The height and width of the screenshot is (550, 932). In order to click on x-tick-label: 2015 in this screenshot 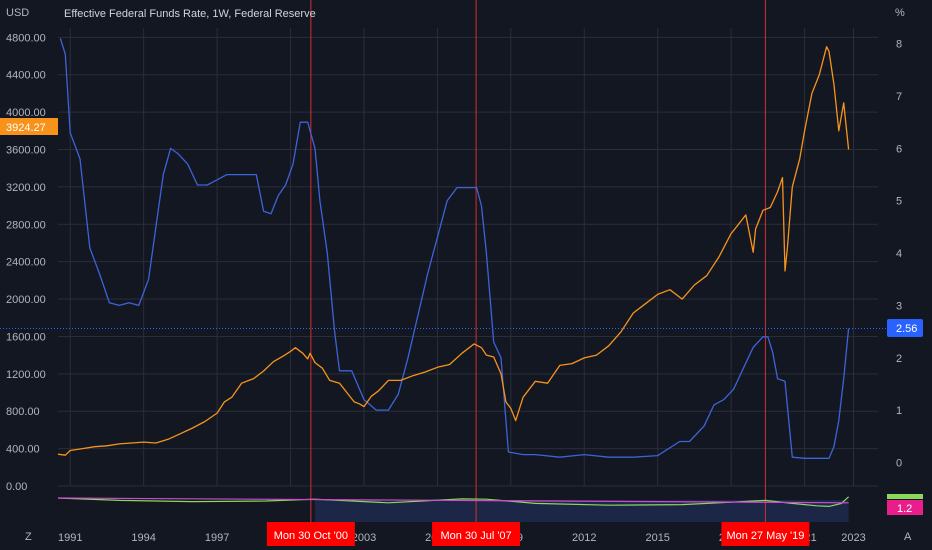, I will do `click(657, 538)`.